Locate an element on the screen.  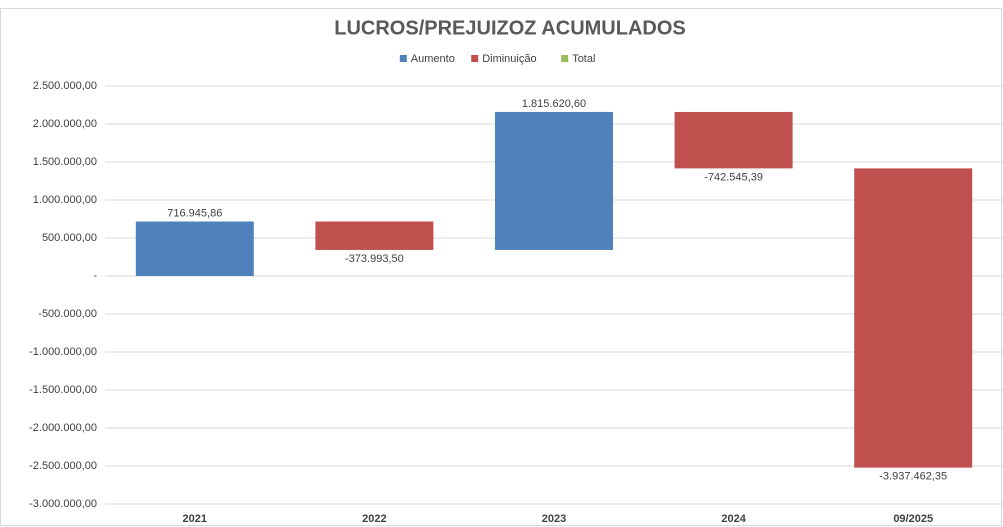
y-tick-label: 2.500.000,00 is located at coordinates (65, 86).